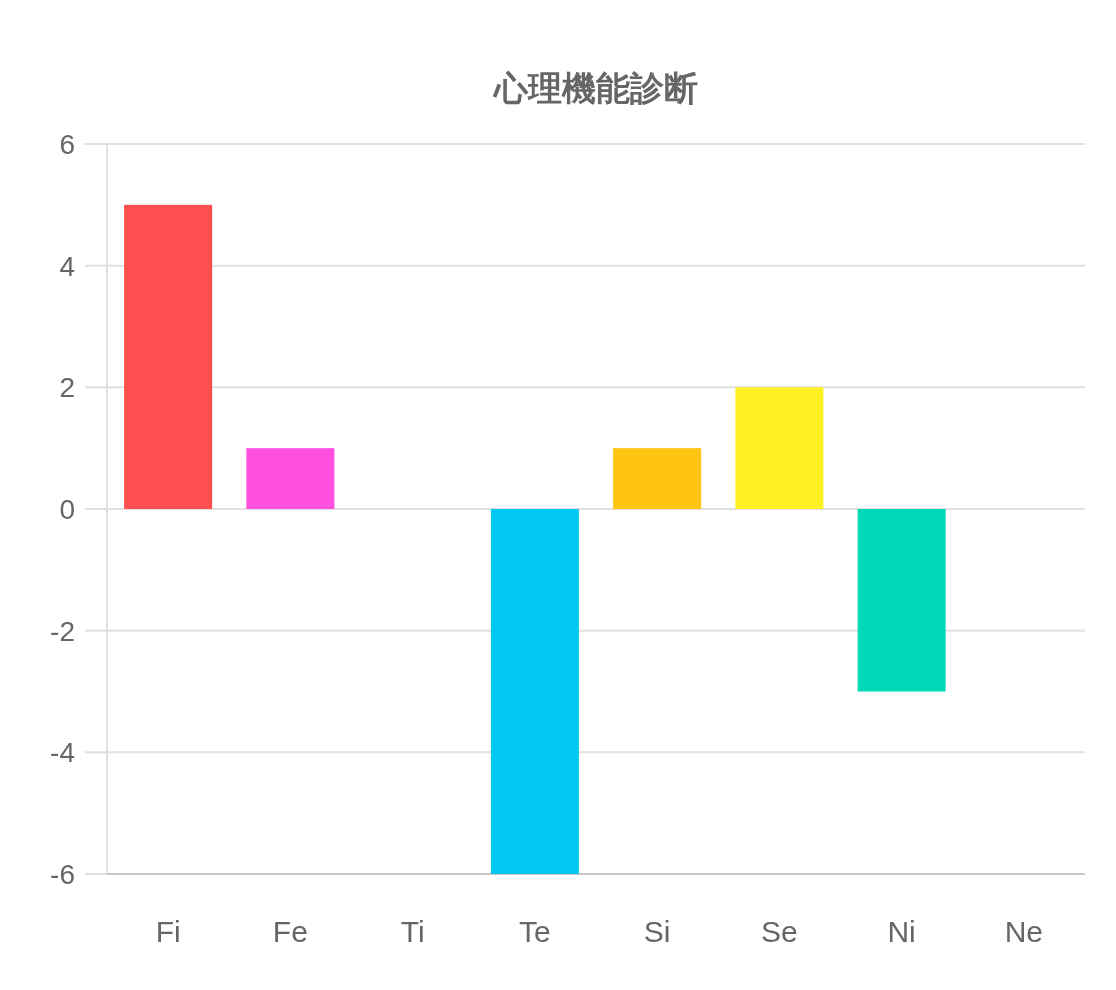  What do you see at coordinates (595, 88) in the screenshot?
I see `chart-title: 心理機能診断` at bounding box center [595, 88].